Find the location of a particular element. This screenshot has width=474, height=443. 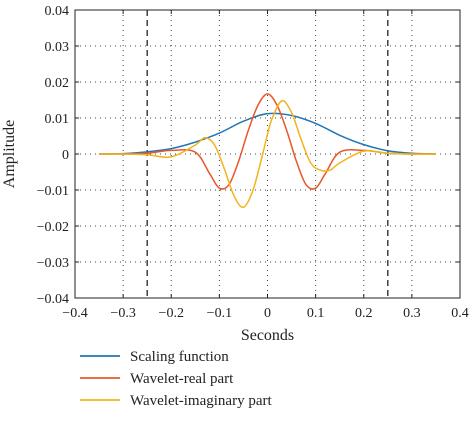

y-tick-label: 0 is located at coordinates (65, 155).